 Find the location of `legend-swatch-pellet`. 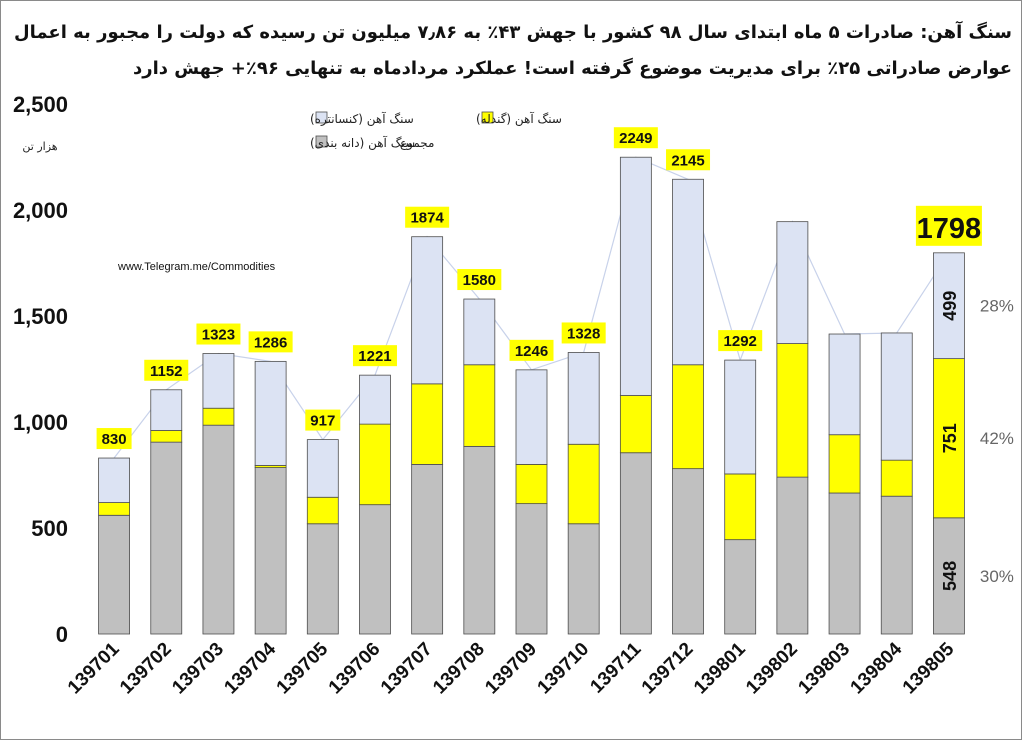

legend-swatch-pellet is located at coordinates (487, 117).